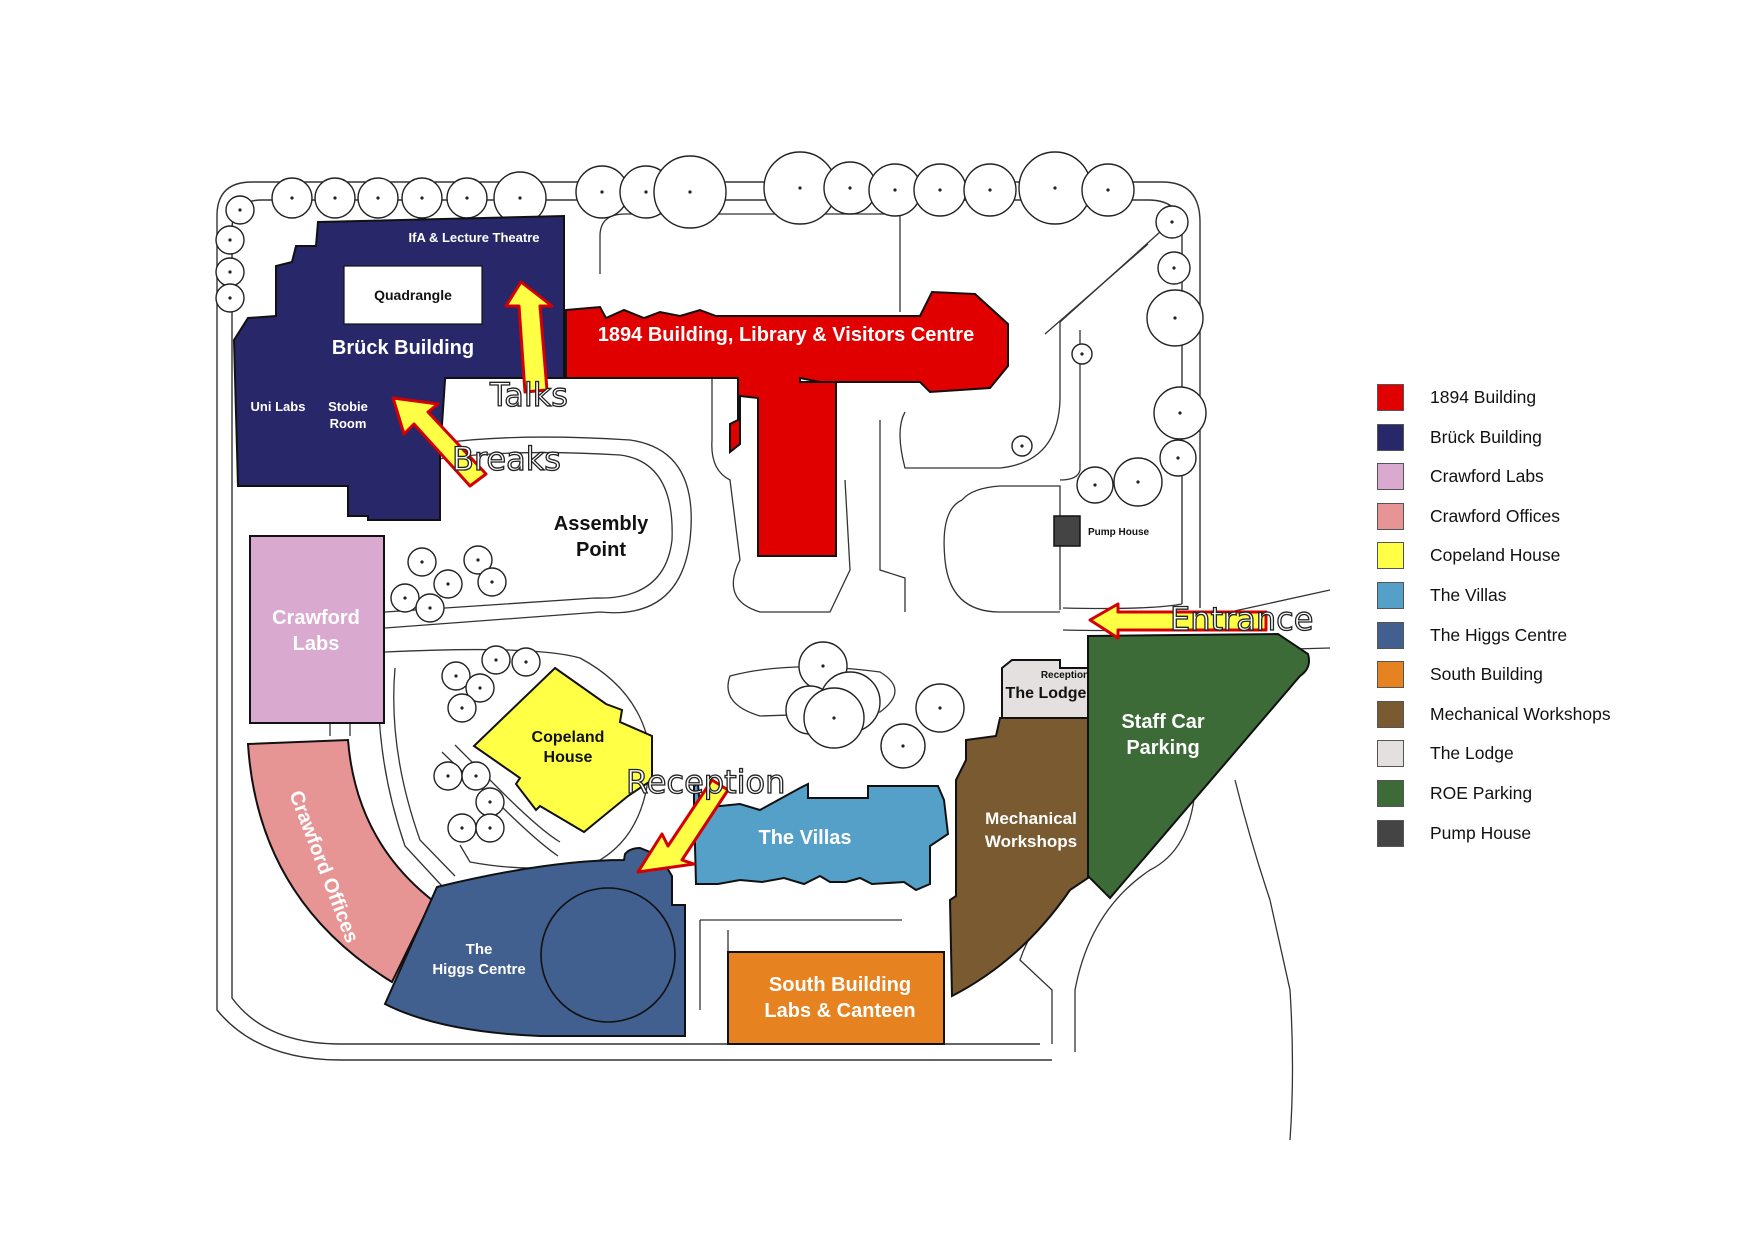  I want to click on legend-label: The Higgs Centre, so click(1499, 634).